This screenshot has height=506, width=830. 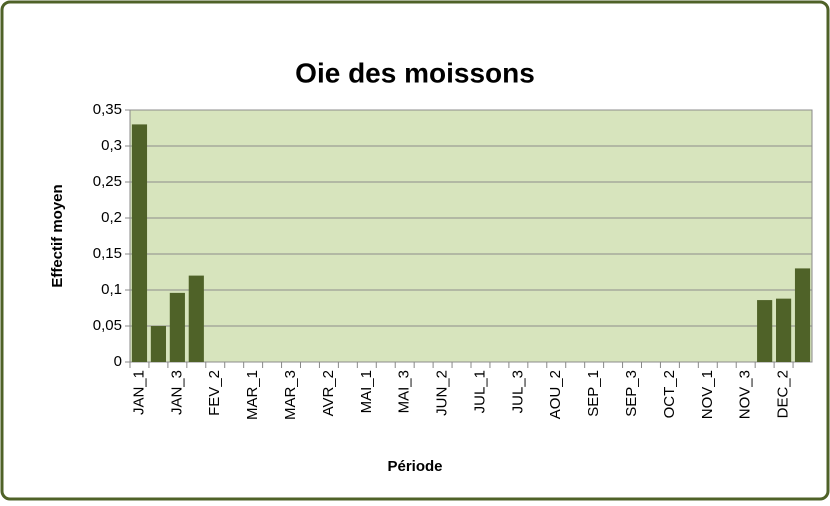 What do you see at coordinates (107, 325) in the screenshot?
I see `y-tick-label: 0,05` at bounding box center [107, 325].